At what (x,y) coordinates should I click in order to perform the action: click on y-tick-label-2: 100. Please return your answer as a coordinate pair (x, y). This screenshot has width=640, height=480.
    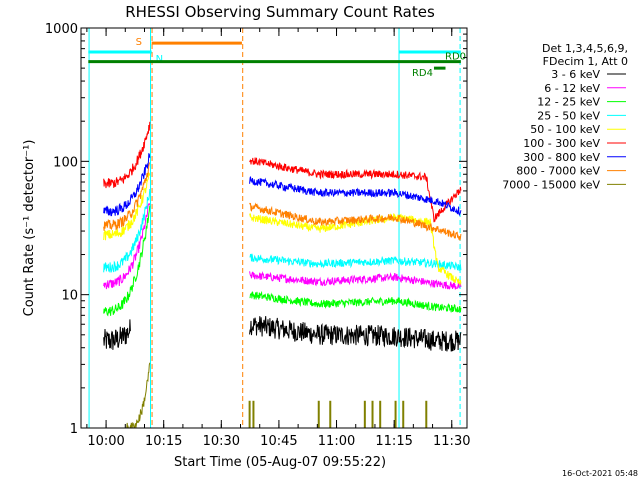
    Looking at the image, I should click on (65, 162).